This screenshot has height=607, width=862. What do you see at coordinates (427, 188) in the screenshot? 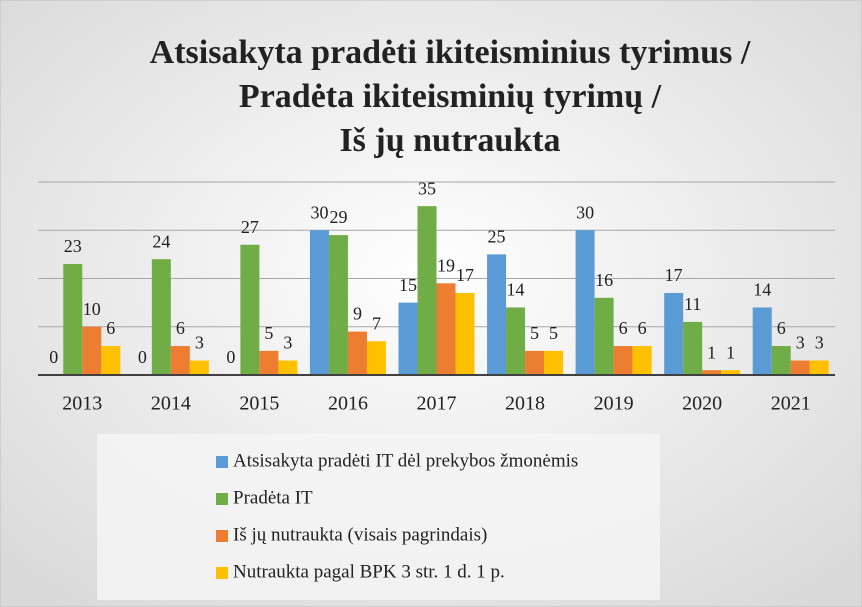
I see `data-label: 35` at bounding box center [427, 188].